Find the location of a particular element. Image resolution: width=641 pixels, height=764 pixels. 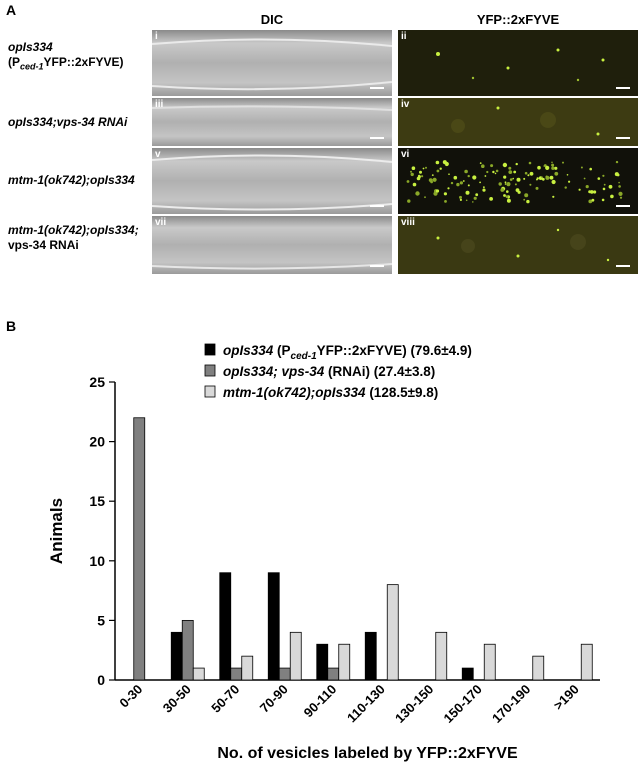

row-label-1: opIs334 (Pced-1YFP::2xFYVE) is located at coordinates (66, 57).